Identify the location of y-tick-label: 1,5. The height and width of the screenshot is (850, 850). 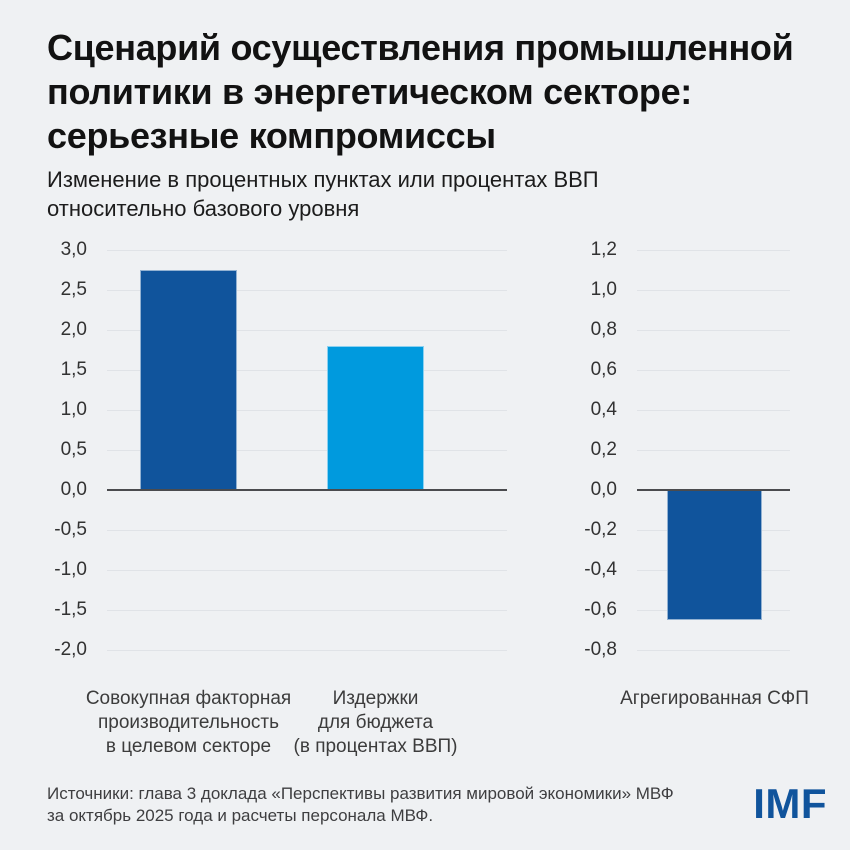
(73, 369).